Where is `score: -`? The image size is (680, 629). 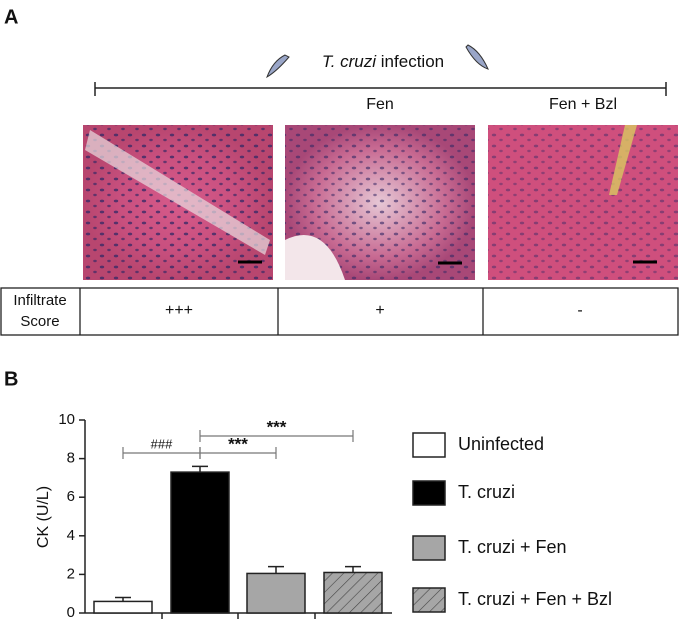
score: - is located at coordinates (579, 310).